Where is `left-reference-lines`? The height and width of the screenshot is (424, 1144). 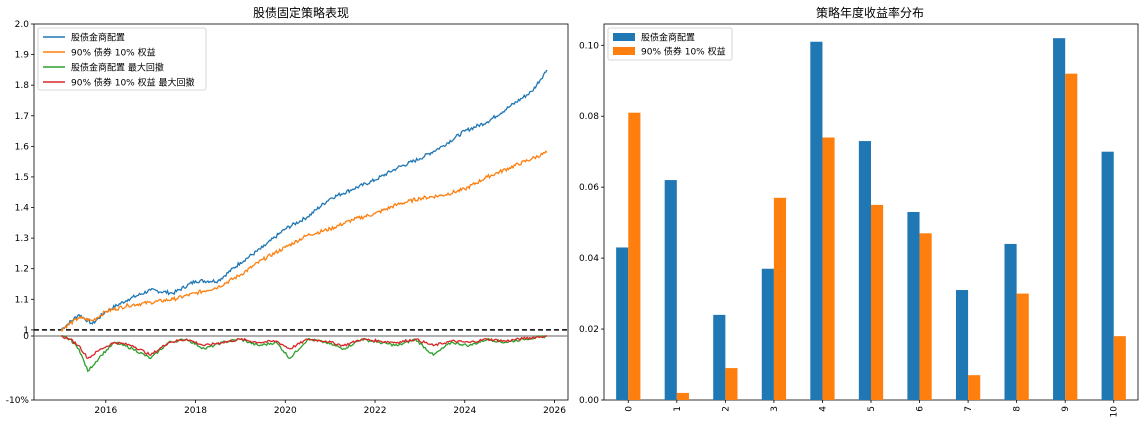
left-reference-lines is located at coordinates (301, 333).